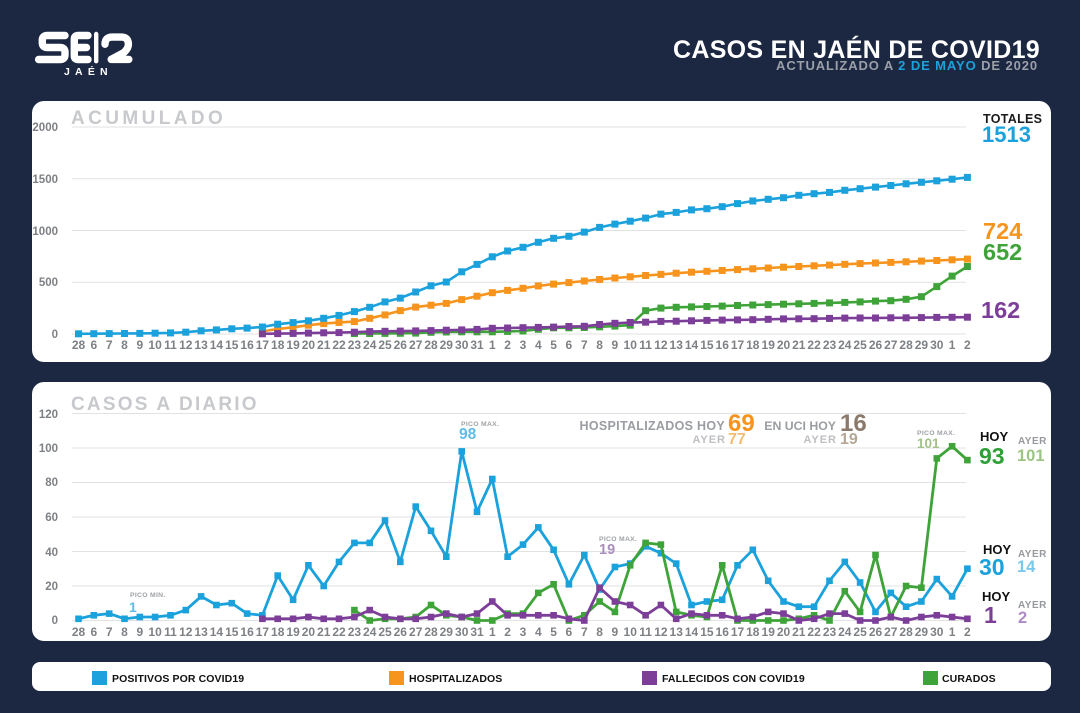  Describe the element at coordinates (48, 283) in the screenshot. I see `svg-text: 500` at that location.